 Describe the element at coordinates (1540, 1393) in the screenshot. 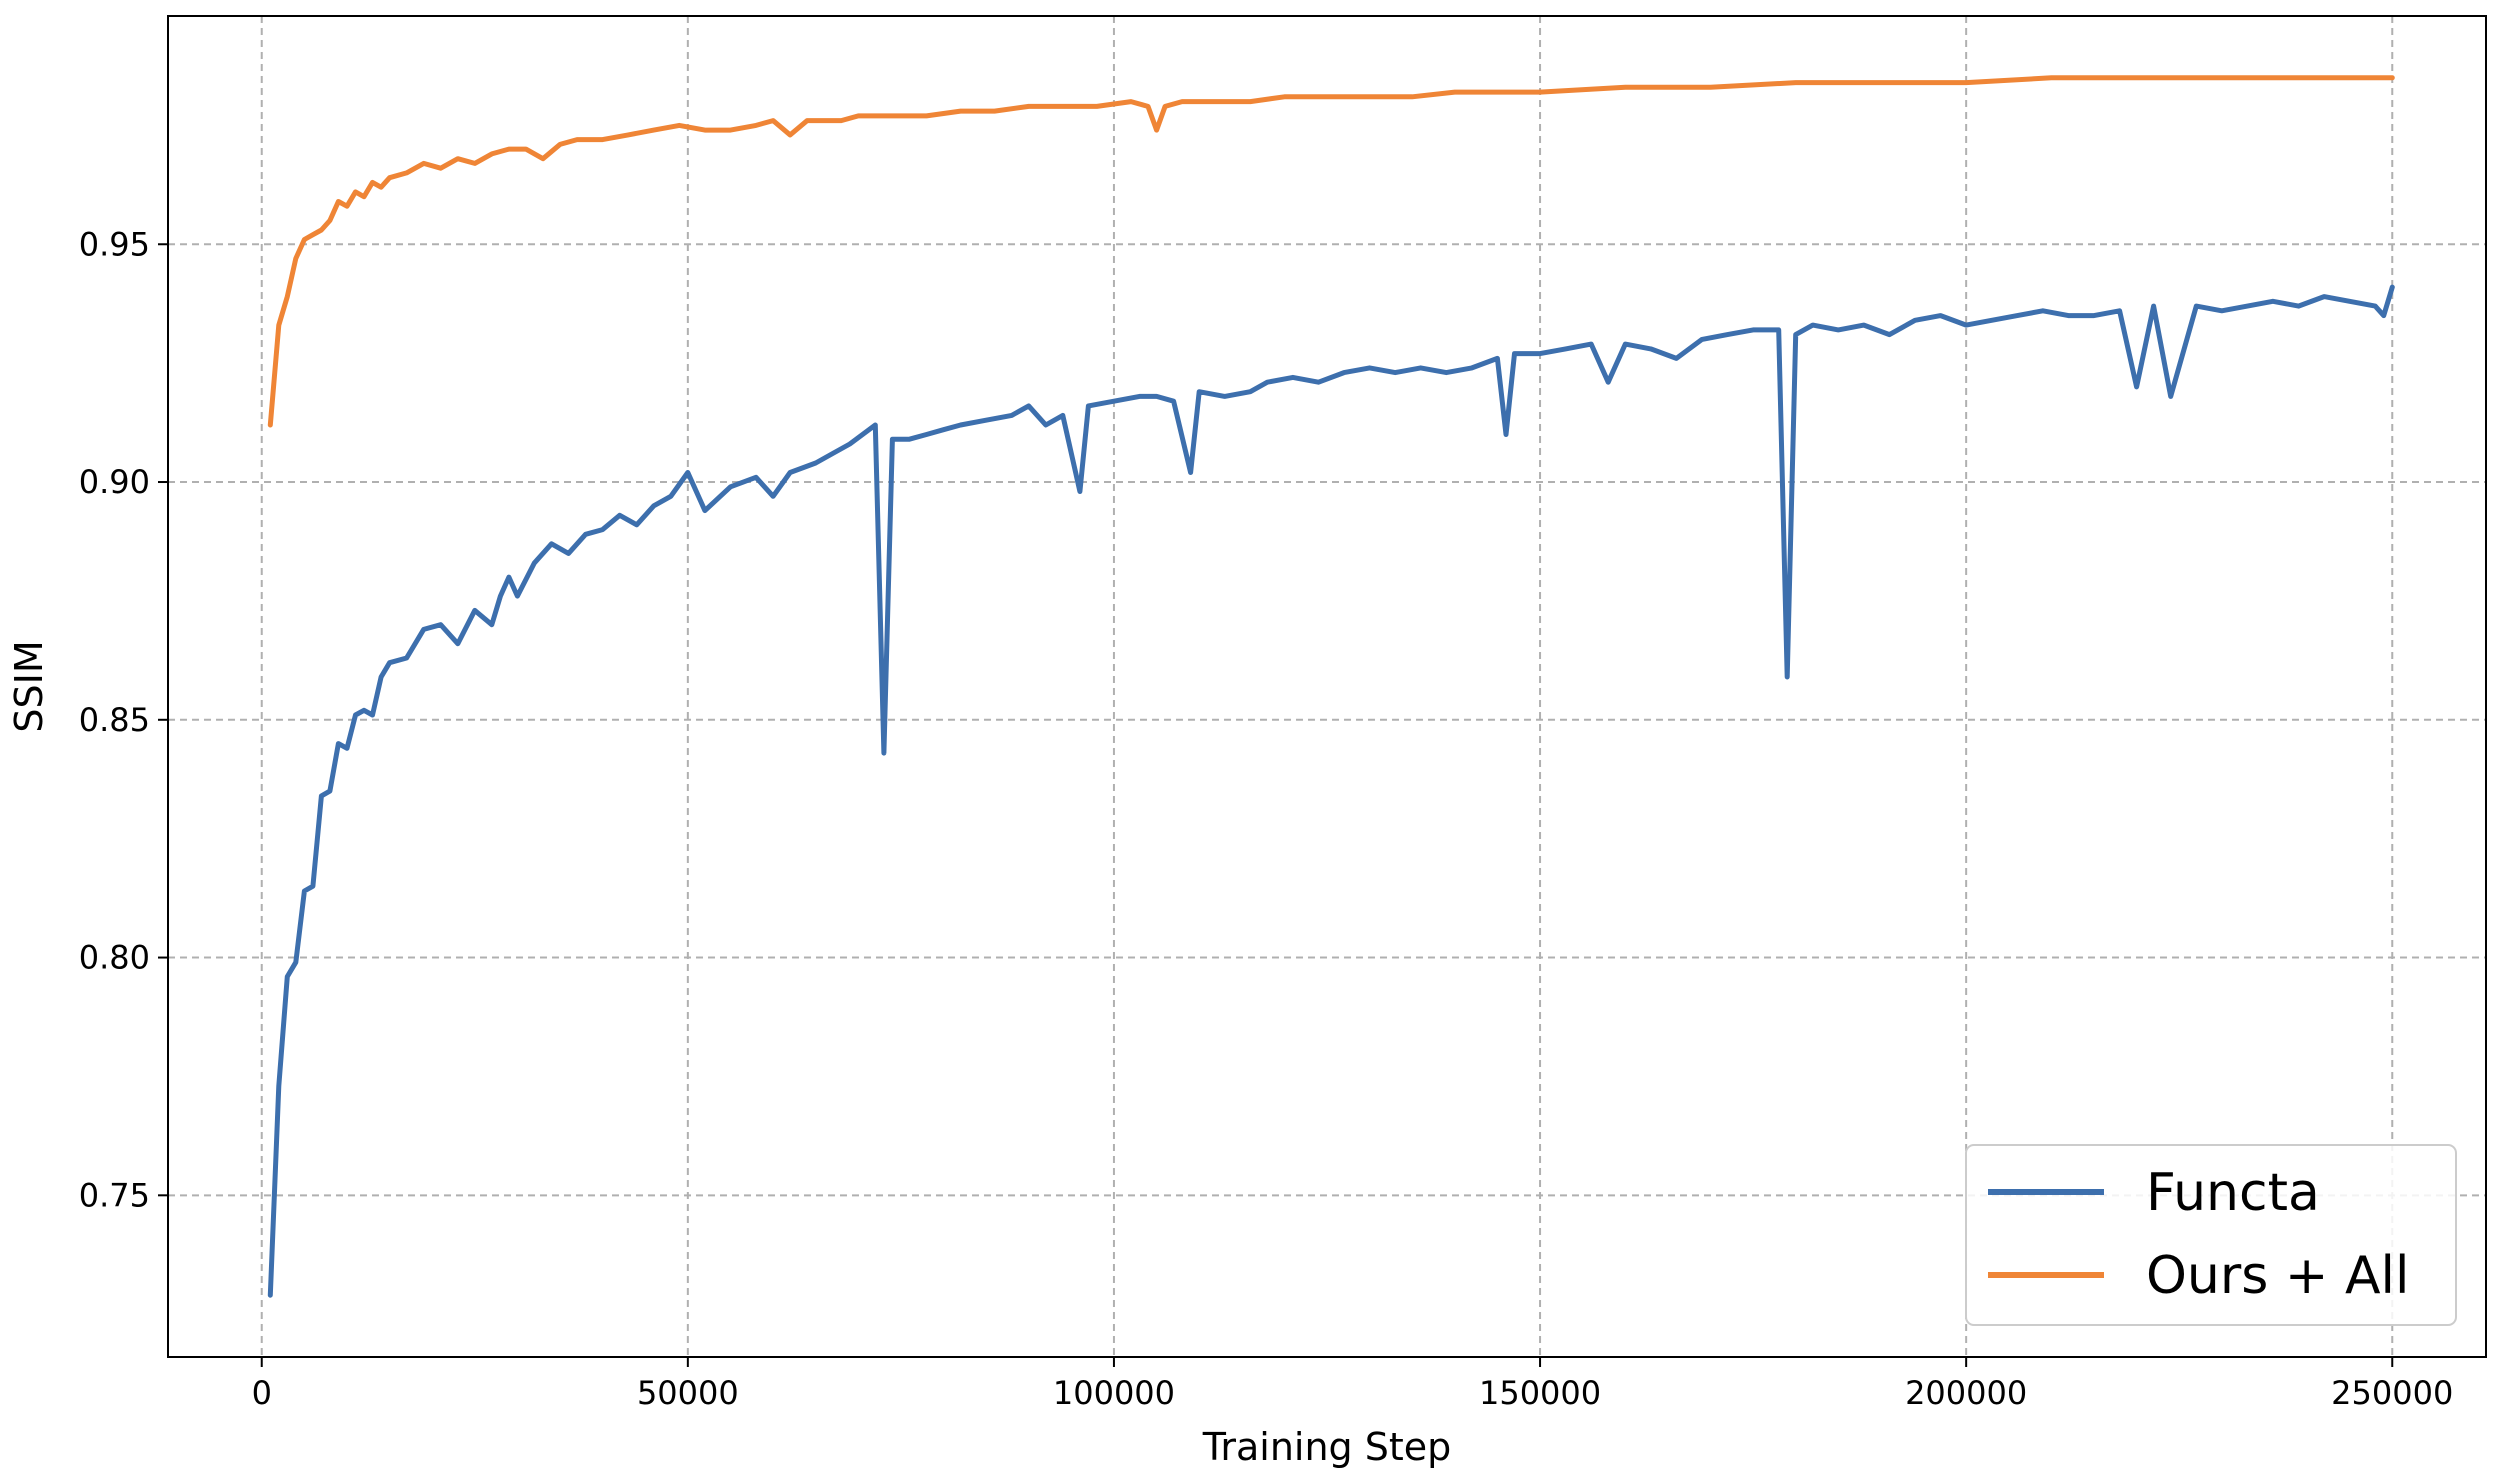

I see `x-tick-label: 150000` at that location.